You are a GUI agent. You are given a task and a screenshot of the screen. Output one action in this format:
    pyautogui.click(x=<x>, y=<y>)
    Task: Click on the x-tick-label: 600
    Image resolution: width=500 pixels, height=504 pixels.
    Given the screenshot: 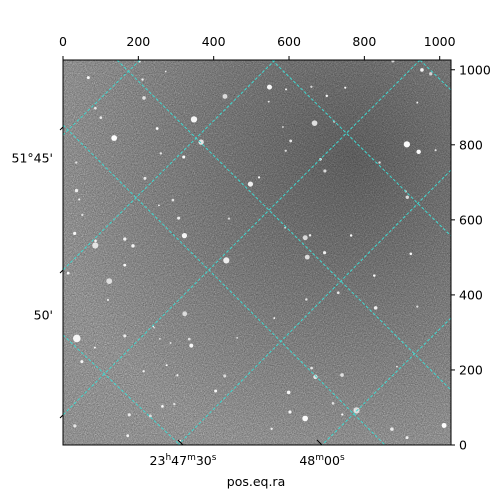 What is the action you would take?
    pyautogui.click(x=289, y=41)
    